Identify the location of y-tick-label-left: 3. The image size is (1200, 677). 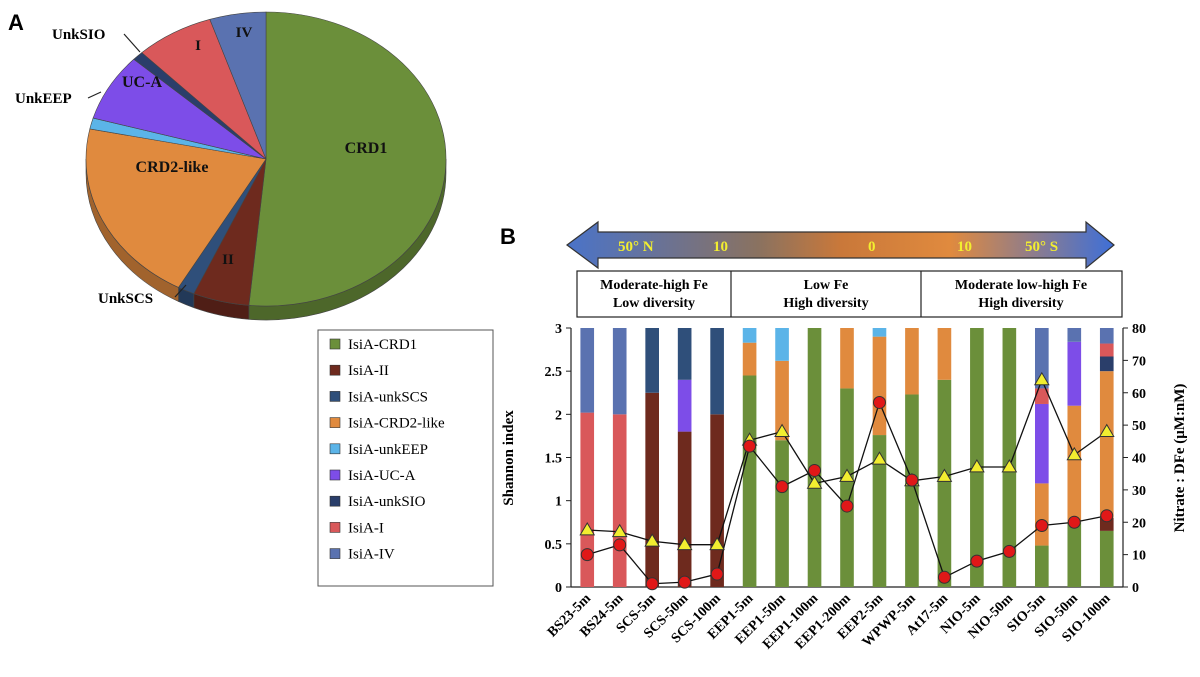
(558, 329).